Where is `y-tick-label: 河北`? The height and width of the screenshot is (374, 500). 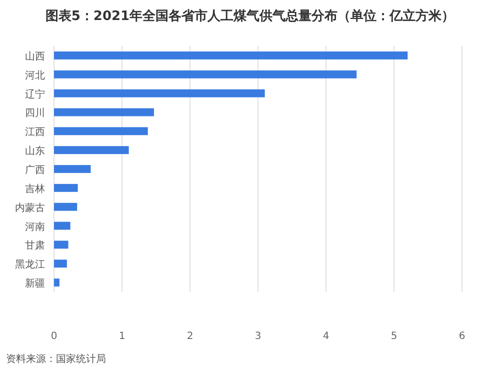
y-tick-label: 河北 is located at coordinates (35, 75).